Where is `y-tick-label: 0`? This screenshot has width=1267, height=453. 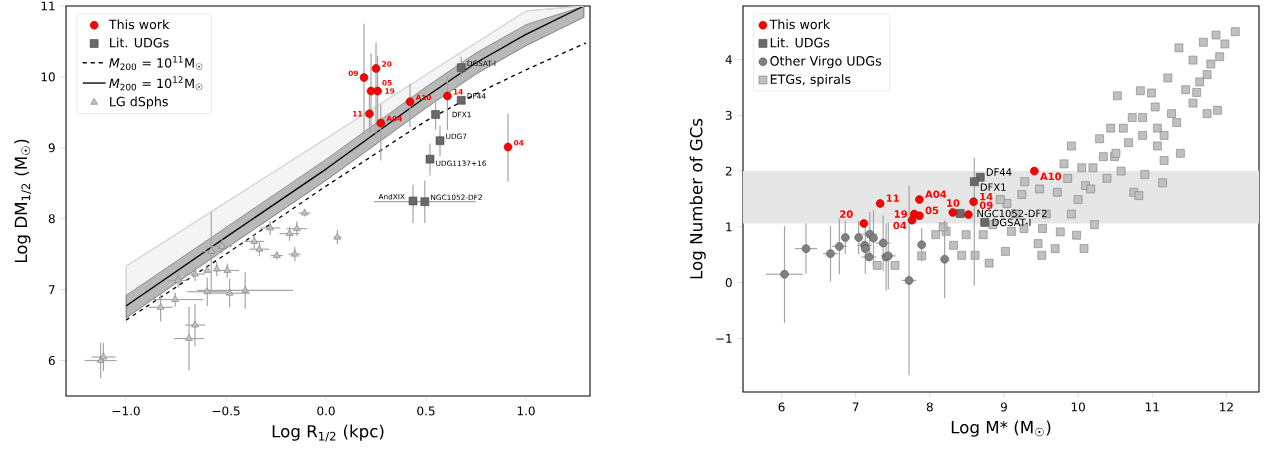
y-tick-label: 0 is located at coordinates (728, 283).